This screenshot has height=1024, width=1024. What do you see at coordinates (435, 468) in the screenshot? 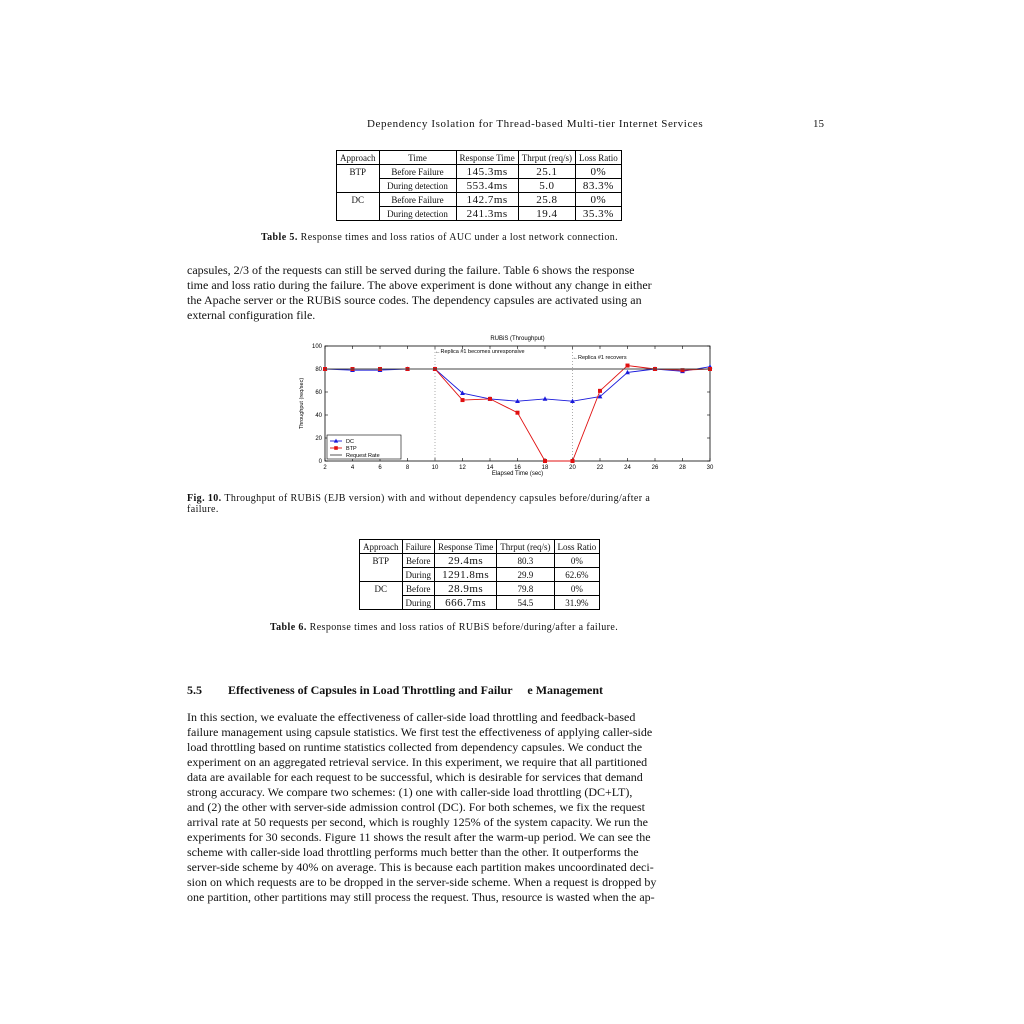
I see `x-tick-label: 10` at bounding box center [435, 468].